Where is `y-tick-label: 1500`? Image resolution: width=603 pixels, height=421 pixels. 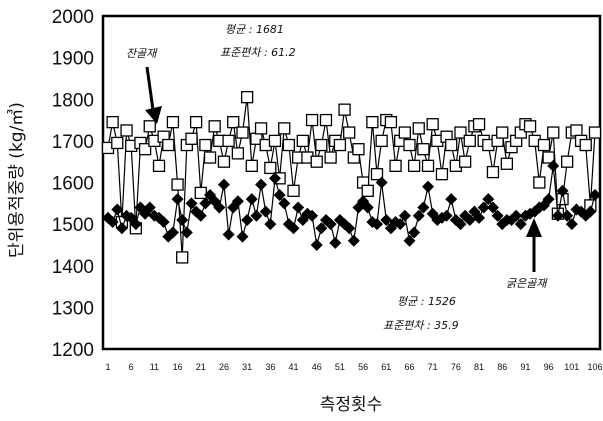 y-tick-label: 1500 is located at coordinates (73, 225).